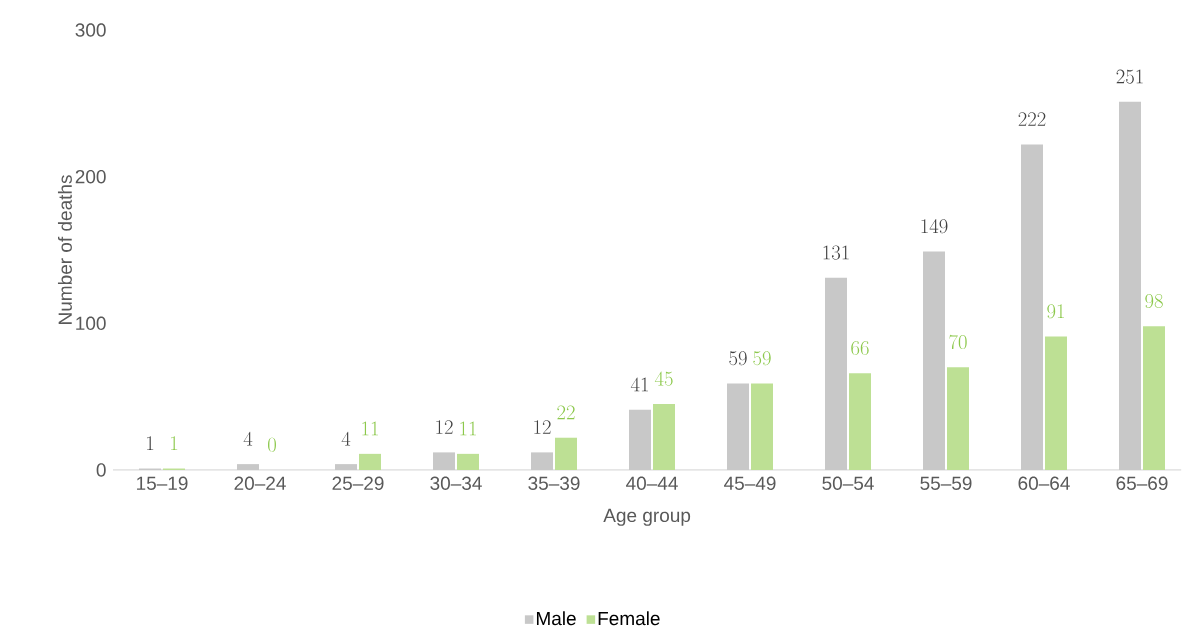 The height and width of the screenshot is (631, 1182). Describe the element at coordinates (554, 483) in the screenshot. I see `x-tick-label: 35–39` at that location.